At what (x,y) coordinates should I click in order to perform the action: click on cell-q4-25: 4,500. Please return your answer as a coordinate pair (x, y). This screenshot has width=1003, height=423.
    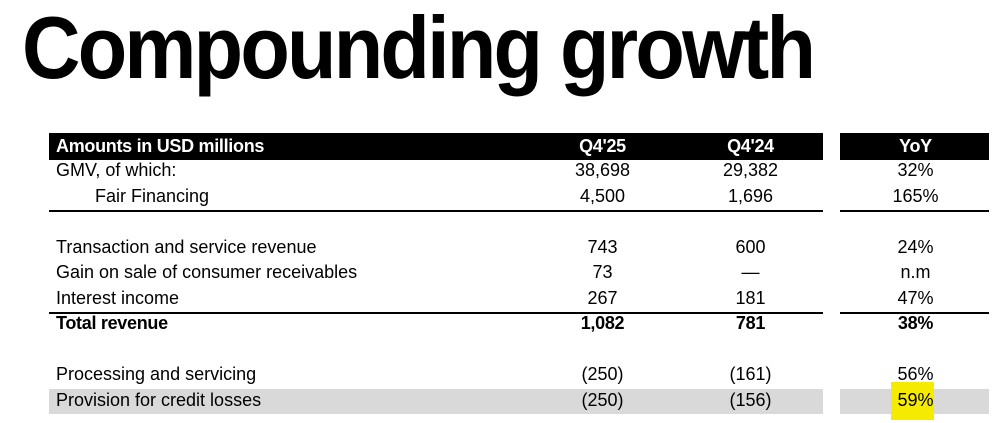
    Looking at the image, I should click on (602, 196).